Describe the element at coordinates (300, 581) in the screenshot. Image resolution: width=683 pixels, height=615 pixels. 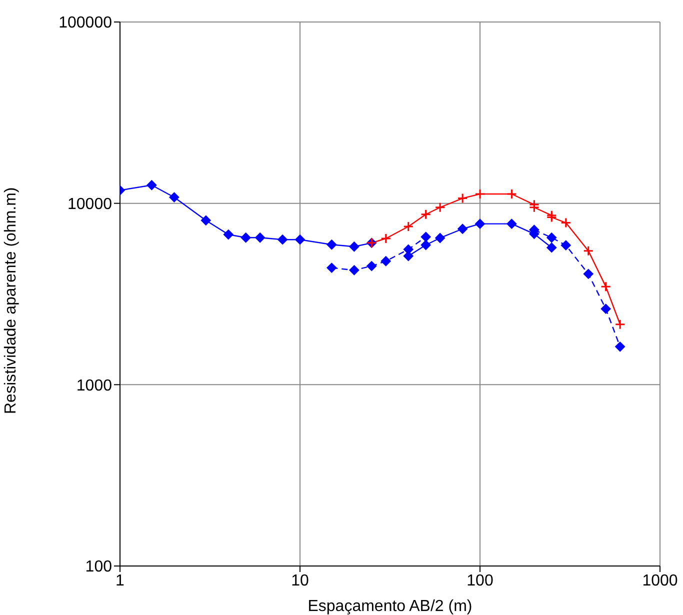
I see `x-tick-label: 10` at that location.